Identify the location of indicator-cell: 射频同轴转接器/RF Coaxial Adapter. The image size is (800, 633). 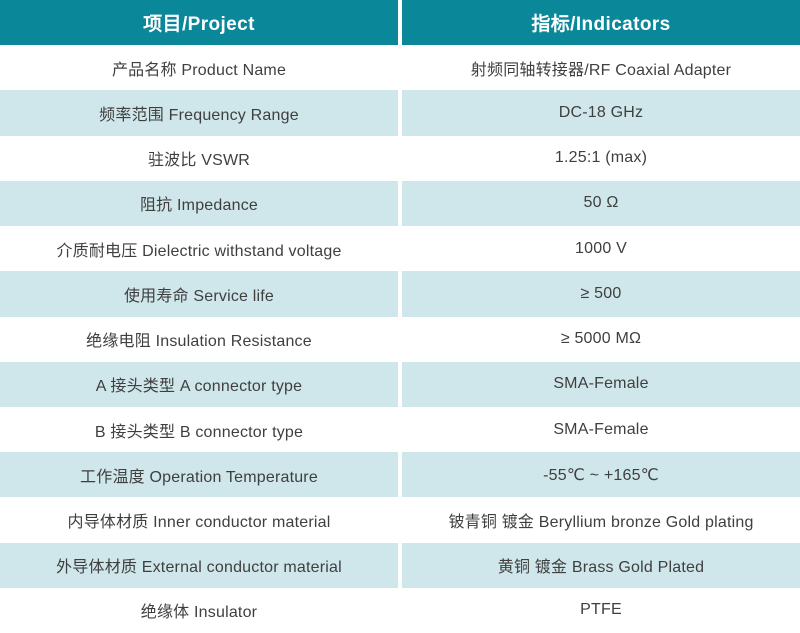
(601, 68).